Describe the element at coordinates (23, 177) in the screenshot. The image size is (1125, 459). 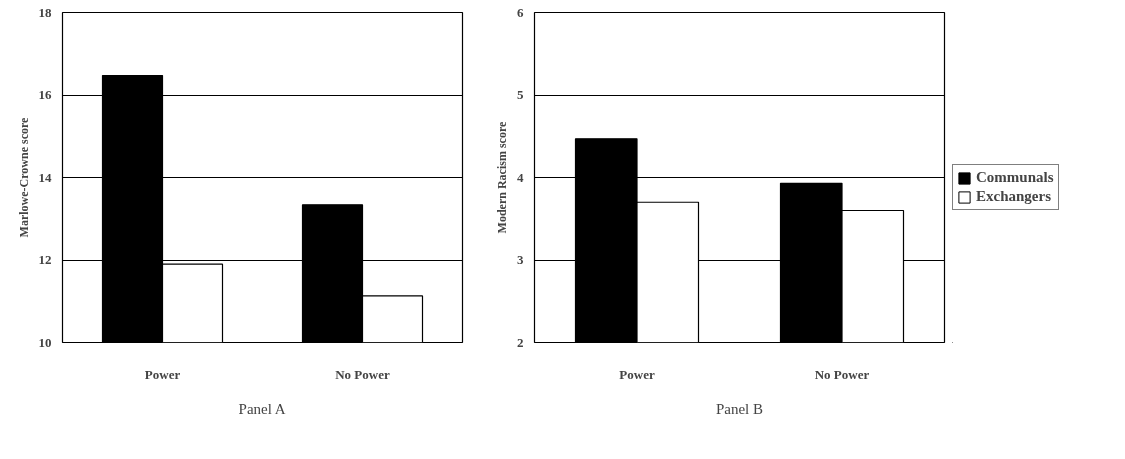
I see `y-axis-title: Marlowe-Crowne score` at that location.